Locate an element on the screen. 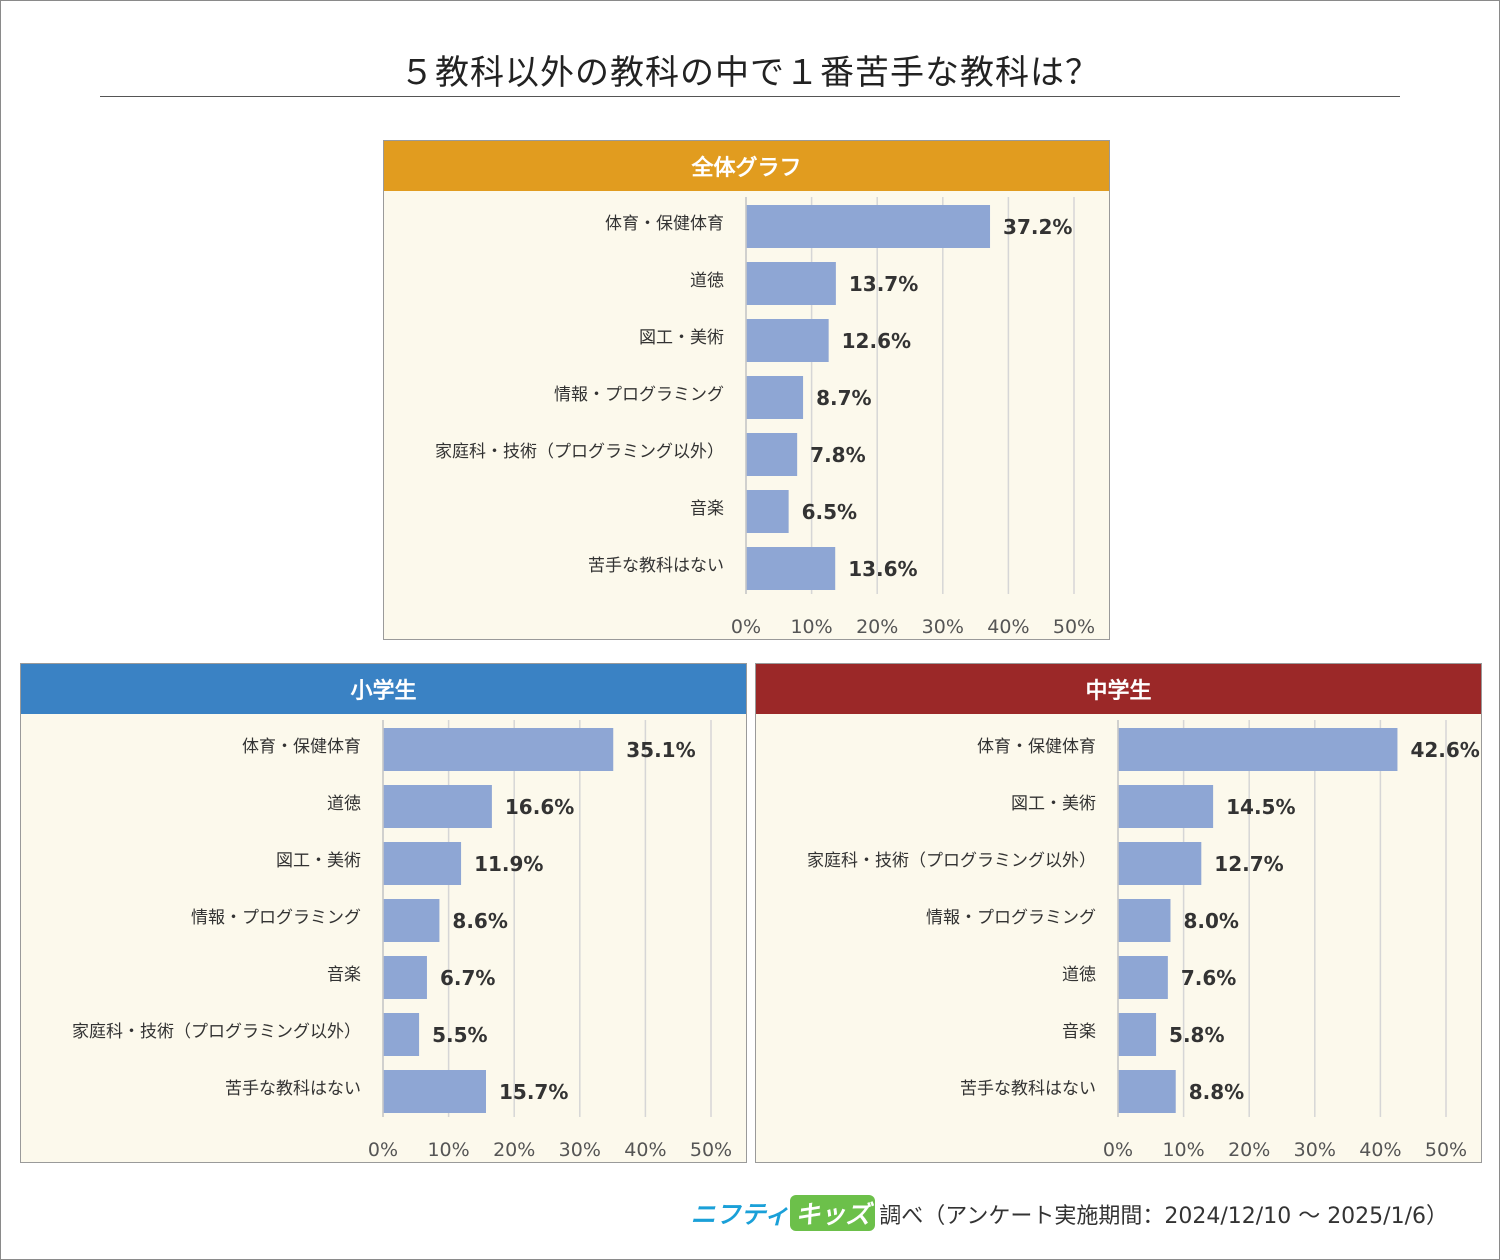  brand-logo-part-2: キッズ is located at coordinates (833, 1213).